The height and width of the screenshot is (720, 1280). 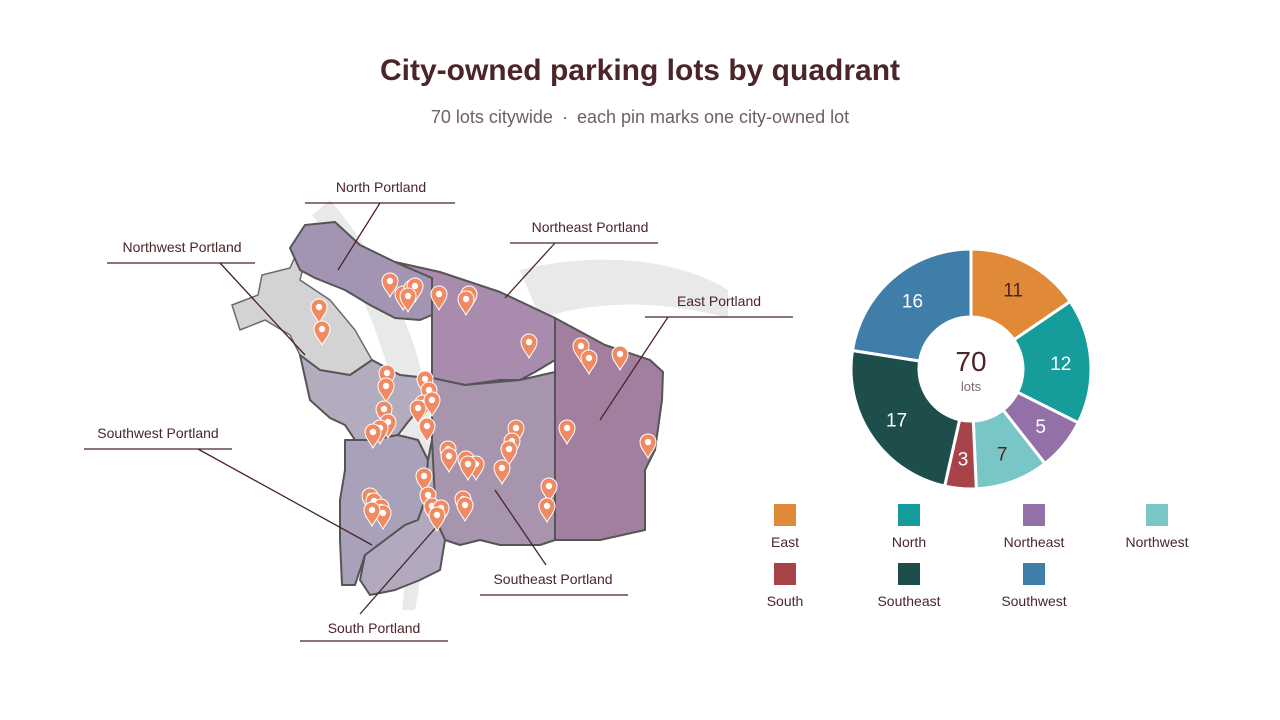 What do you see at coordinates (1157, 529) in the screenshot?
I see `legend-item-northwest: Northwest` at bounding box center [1157, 529].